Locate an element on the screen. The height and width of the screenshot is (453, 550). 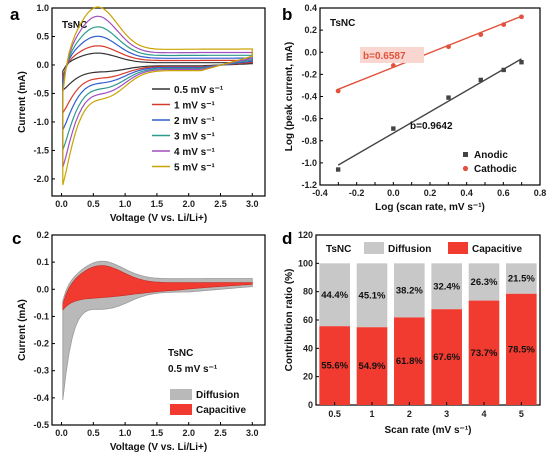
legend-marker-cathodic is located at coordinates (465, 168).